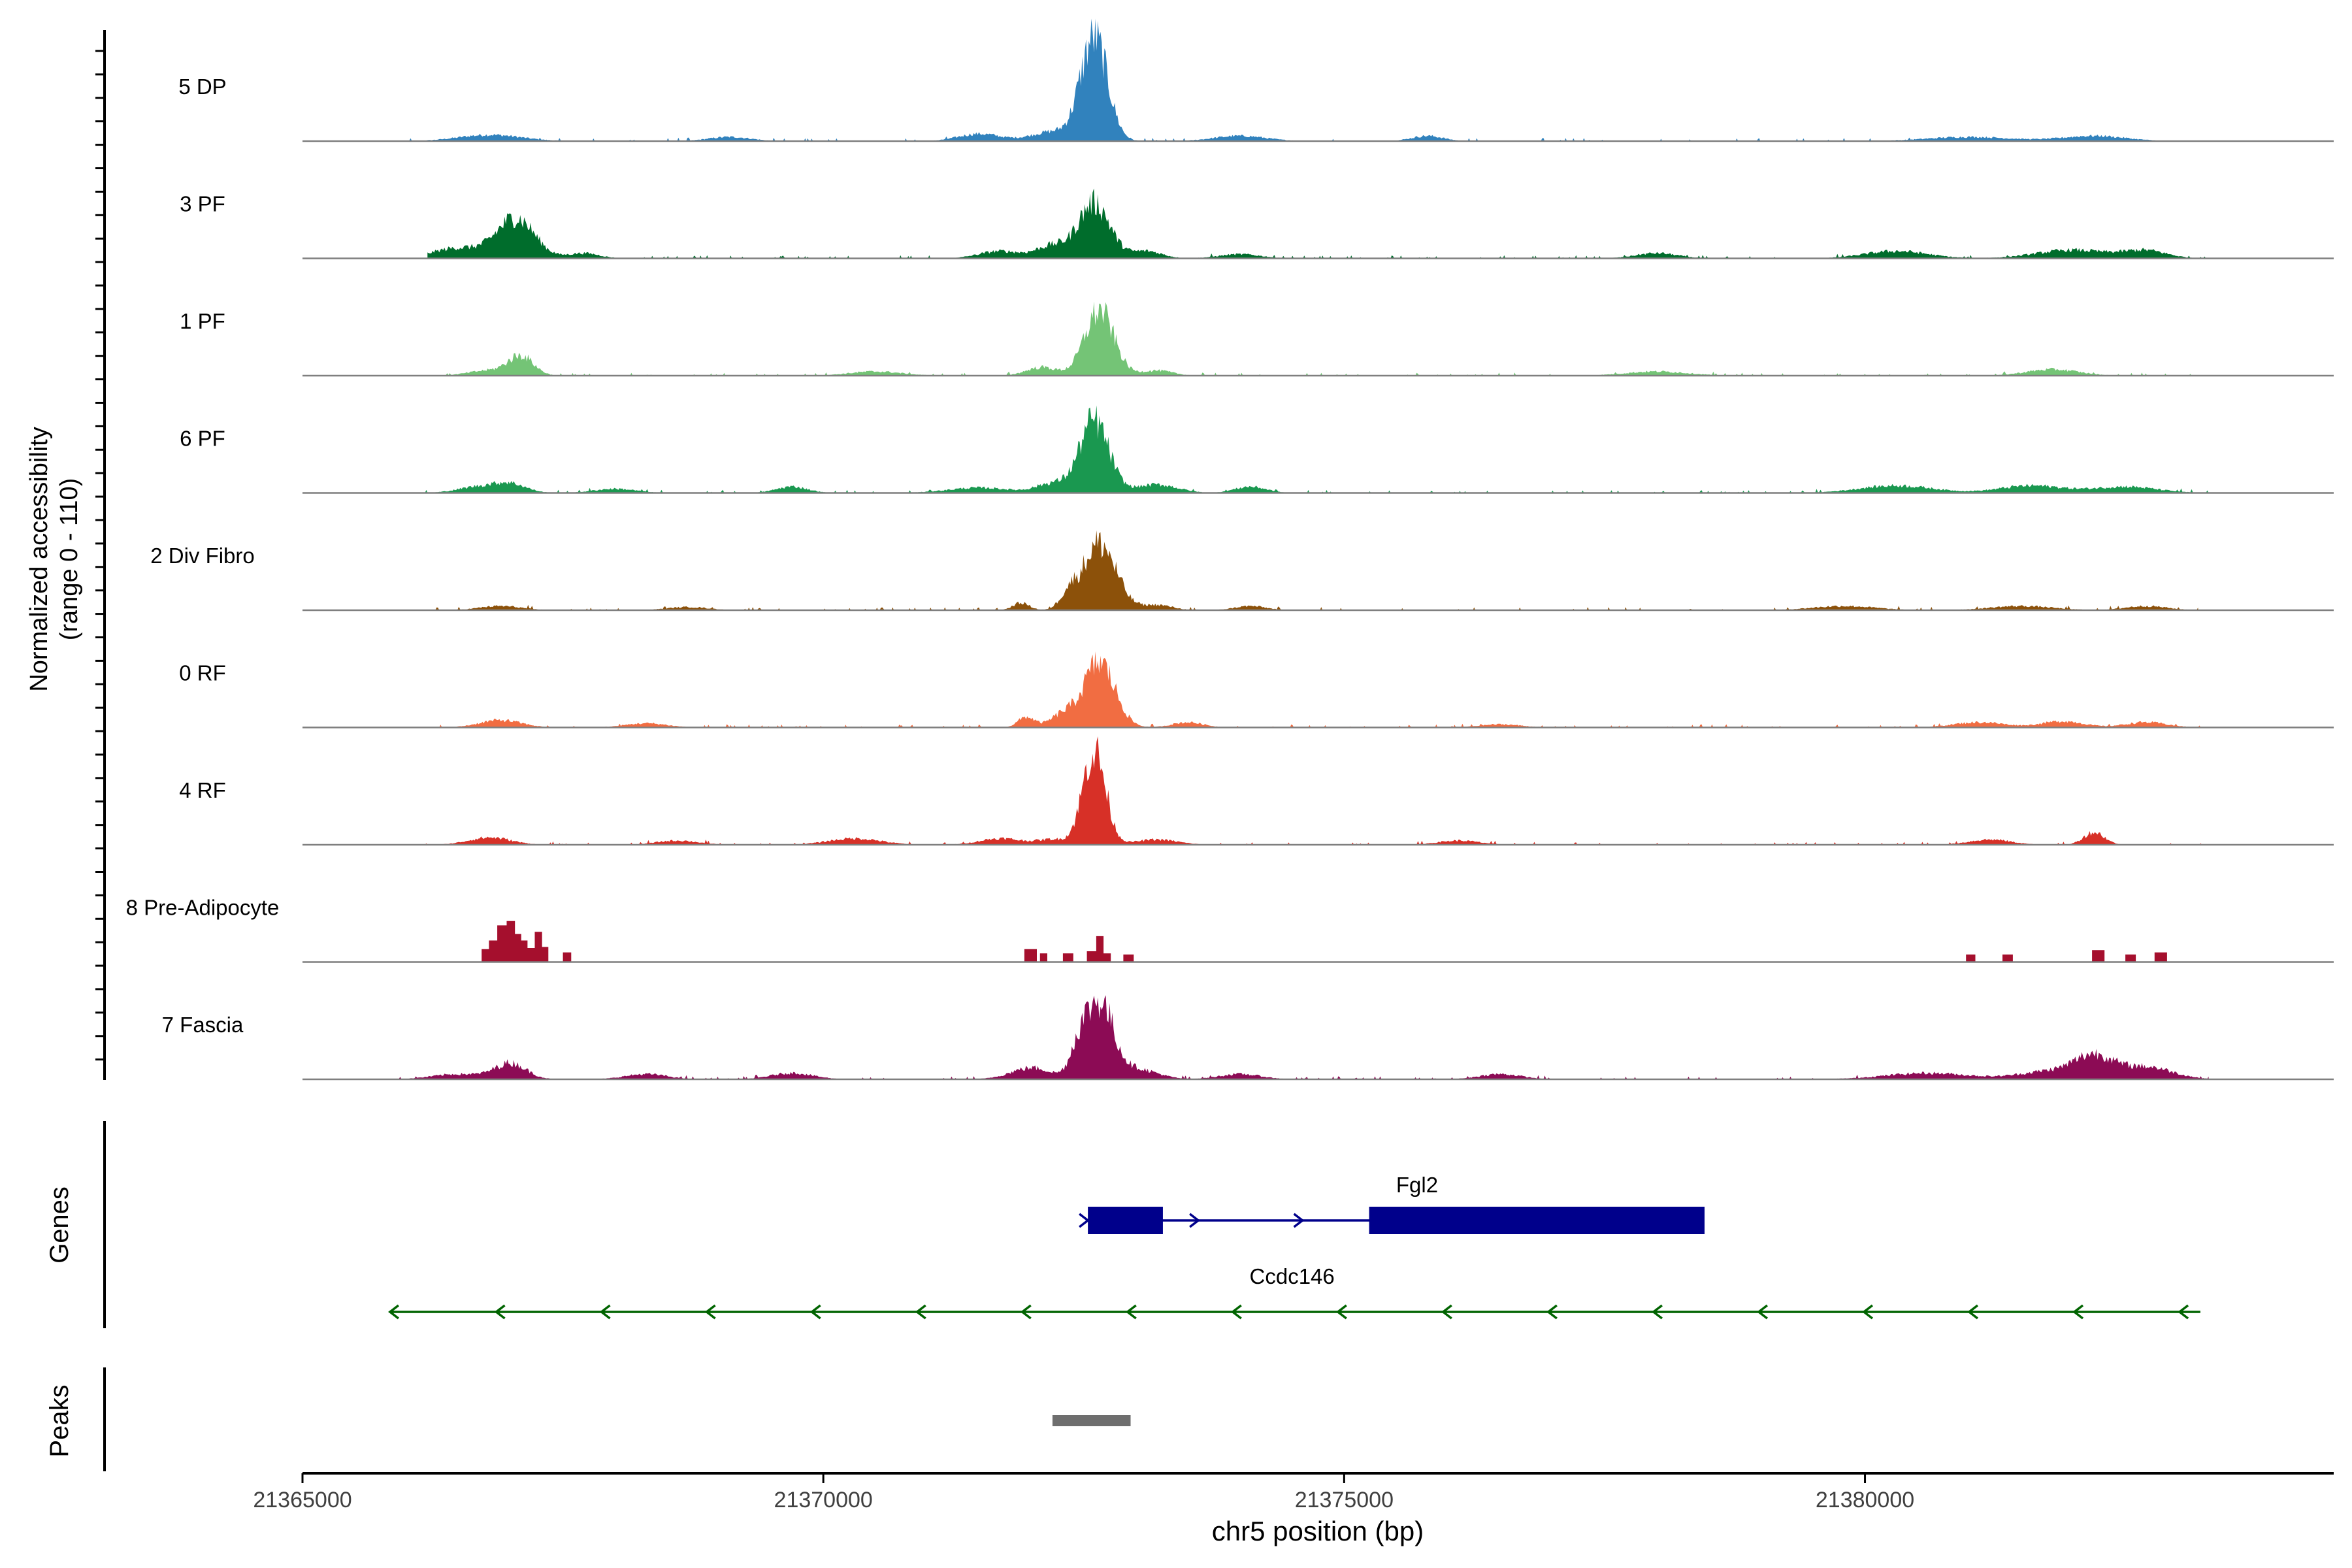  Describe the element at coordinates (59, 1225) in the screenshot. I see `genes-panel-label: Genes` at that location.